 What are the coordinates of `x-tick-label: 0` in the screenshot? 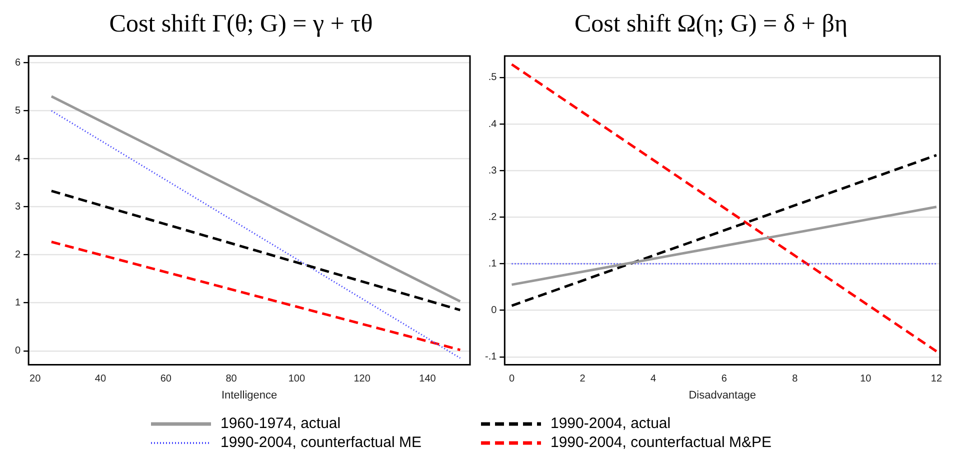 It's located at (511, 379).